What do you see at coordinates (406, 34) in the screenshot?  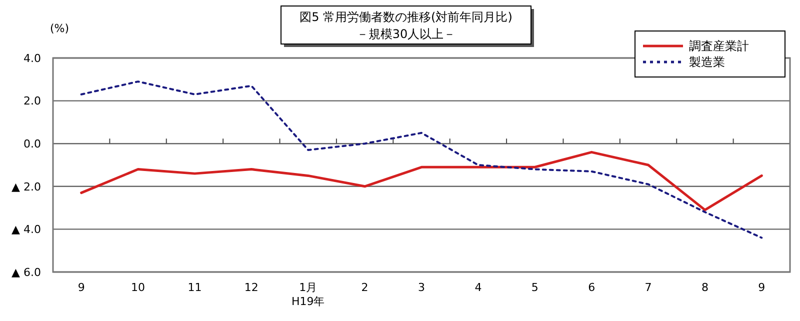 I see `chart-subtitle: －規模30人以上－` at bounding box center [406, 34].